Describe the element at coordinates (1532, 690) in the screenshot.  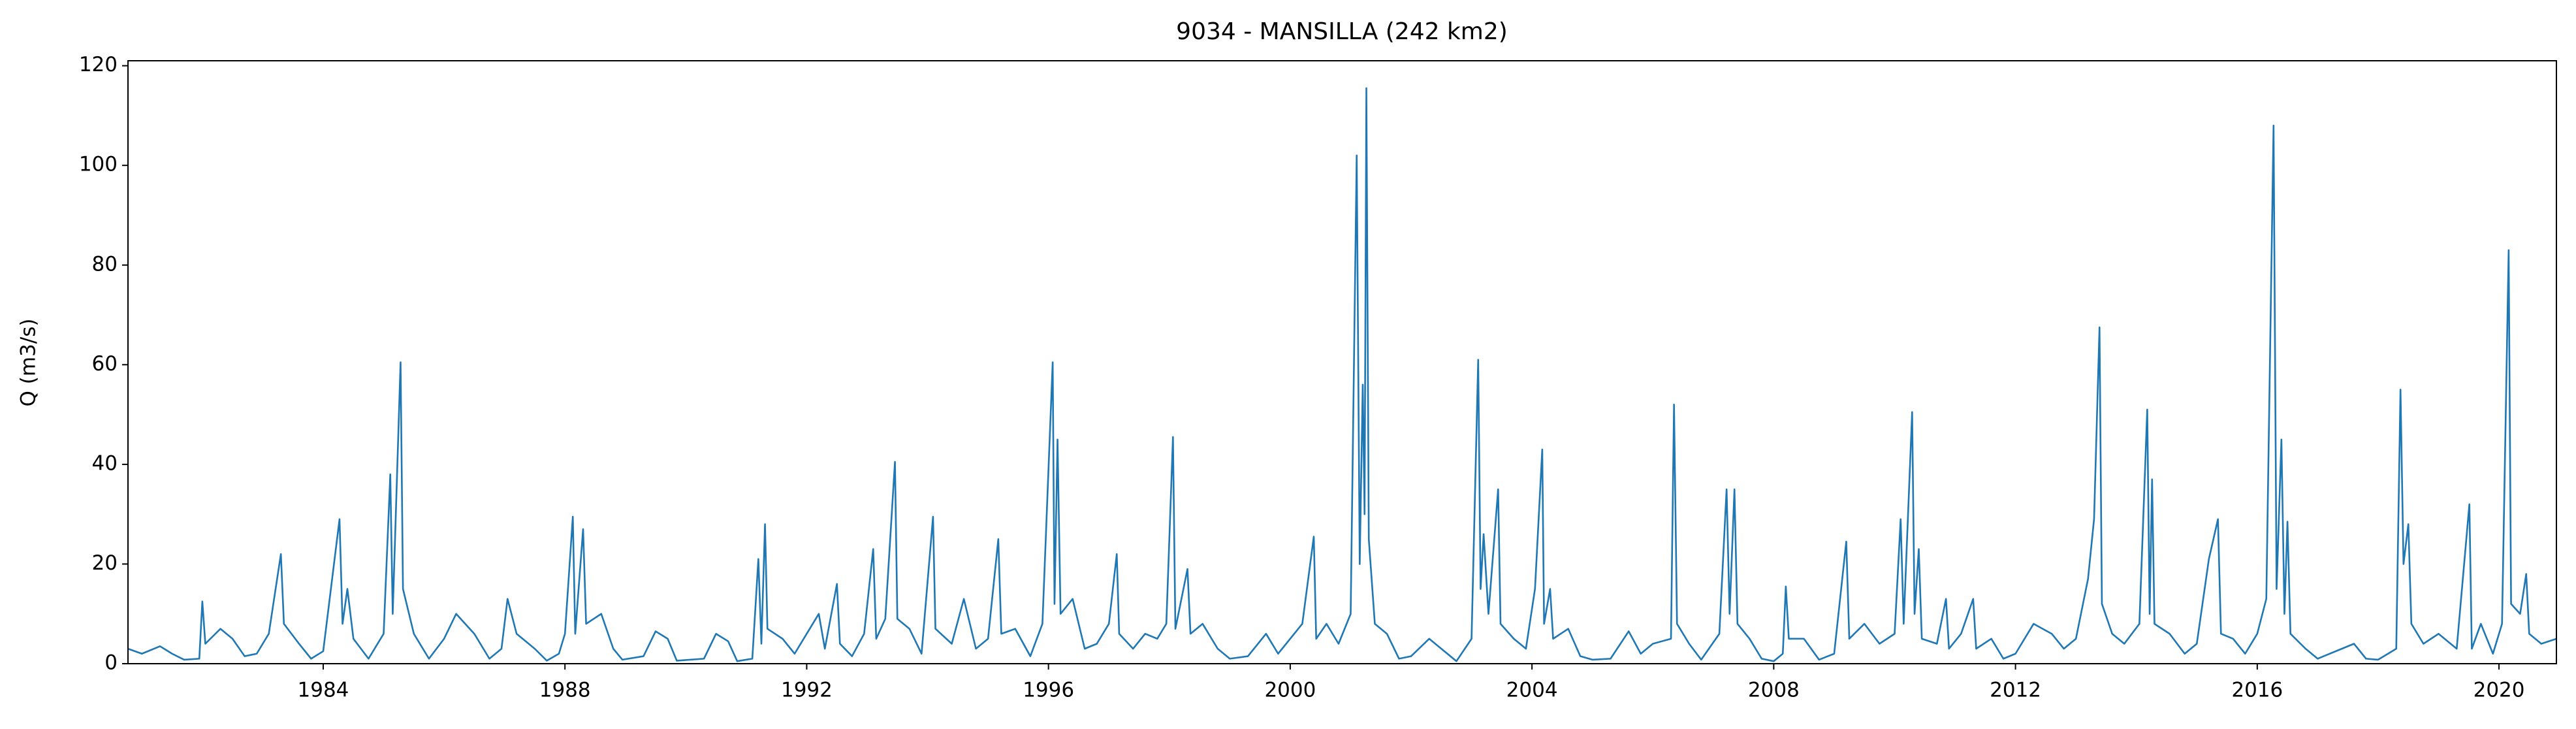
I see `x-tick-label: 2004` at that location.